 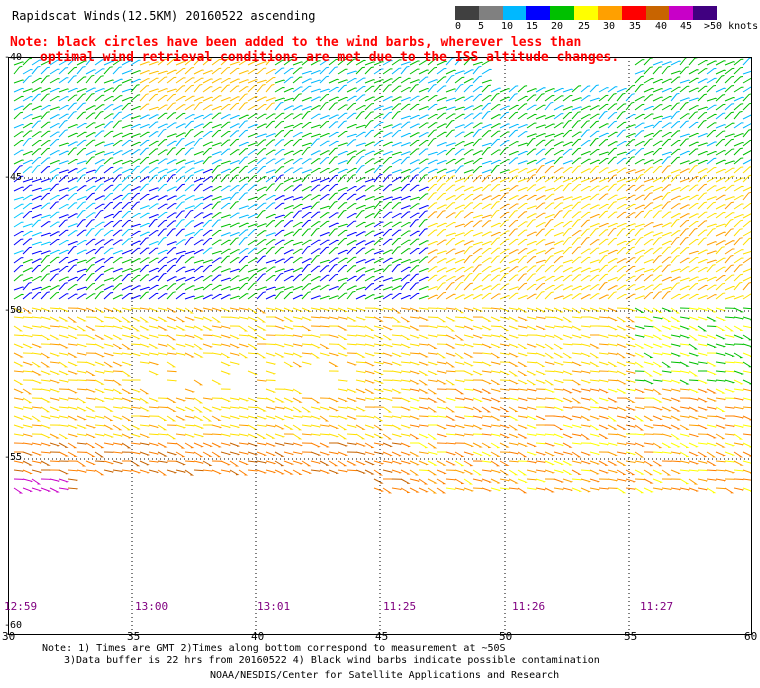 What do you see at coordinates (661, 26) in the screenshot?
I see `color-key-label: 40` at bounding box center [661, 26].